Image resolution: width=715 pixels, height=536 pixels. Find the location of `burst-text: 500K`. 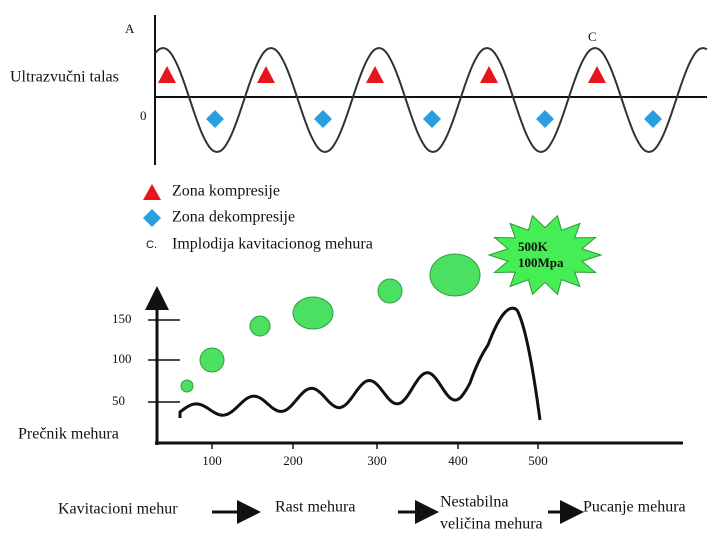

burst-text: 500K is located at coordinates (533, 246).